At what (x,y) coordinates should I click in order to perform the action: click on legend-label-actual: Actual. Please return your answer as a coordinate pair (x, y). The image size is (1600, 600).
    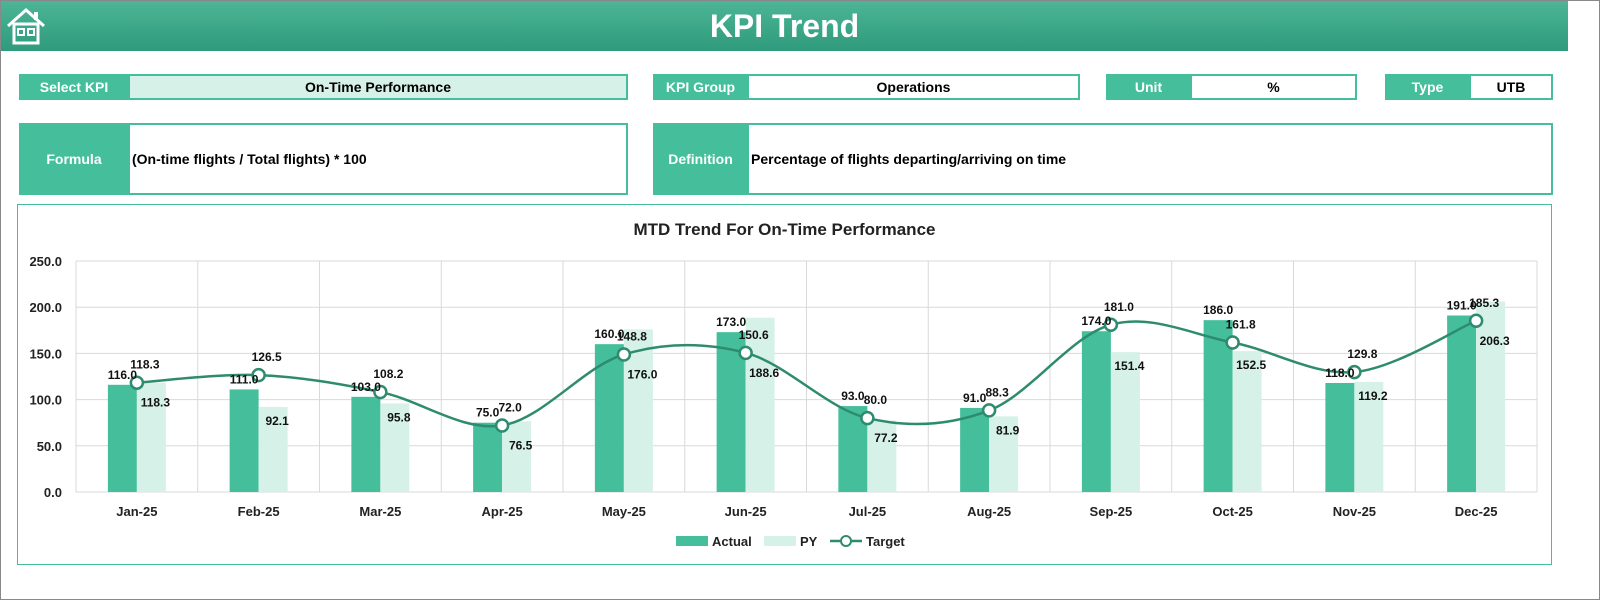
    Looking at the image, I should click on (732, 541).